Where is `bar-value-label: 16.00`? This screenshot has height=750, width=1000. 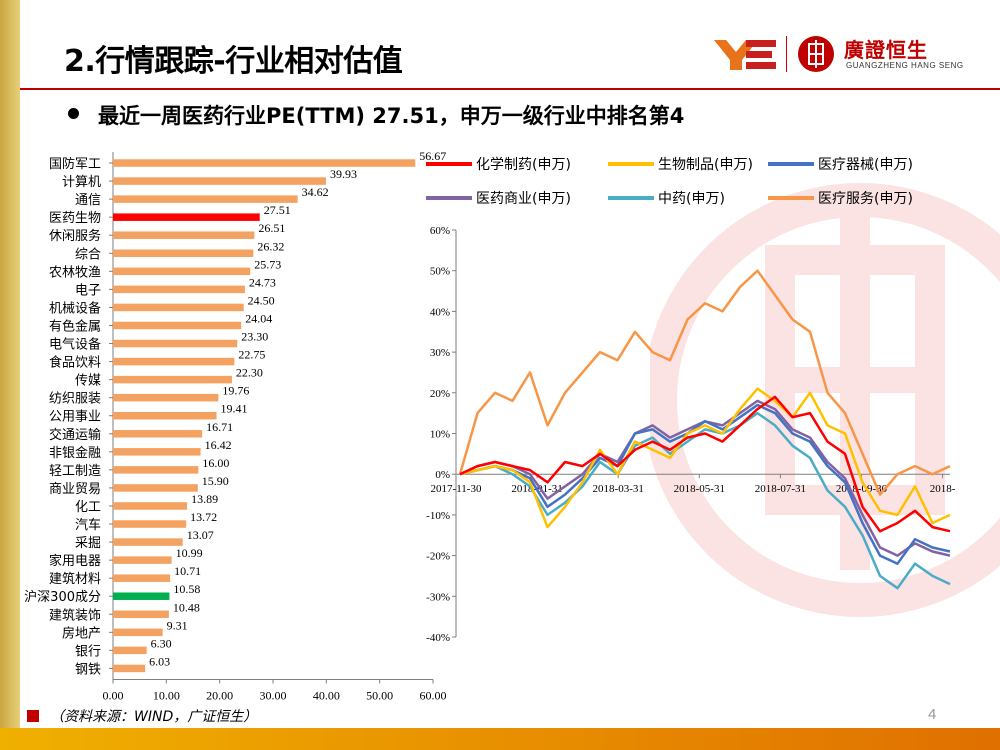
bar-value-label: 16.00 is located at coordinates (215, 463).